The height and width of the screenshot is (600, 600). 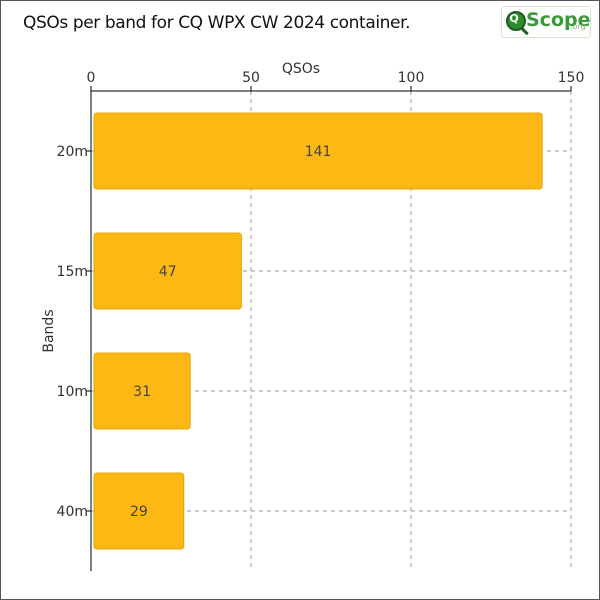 I want to click on bar-value-label: 29, so click(x=139, y=512).